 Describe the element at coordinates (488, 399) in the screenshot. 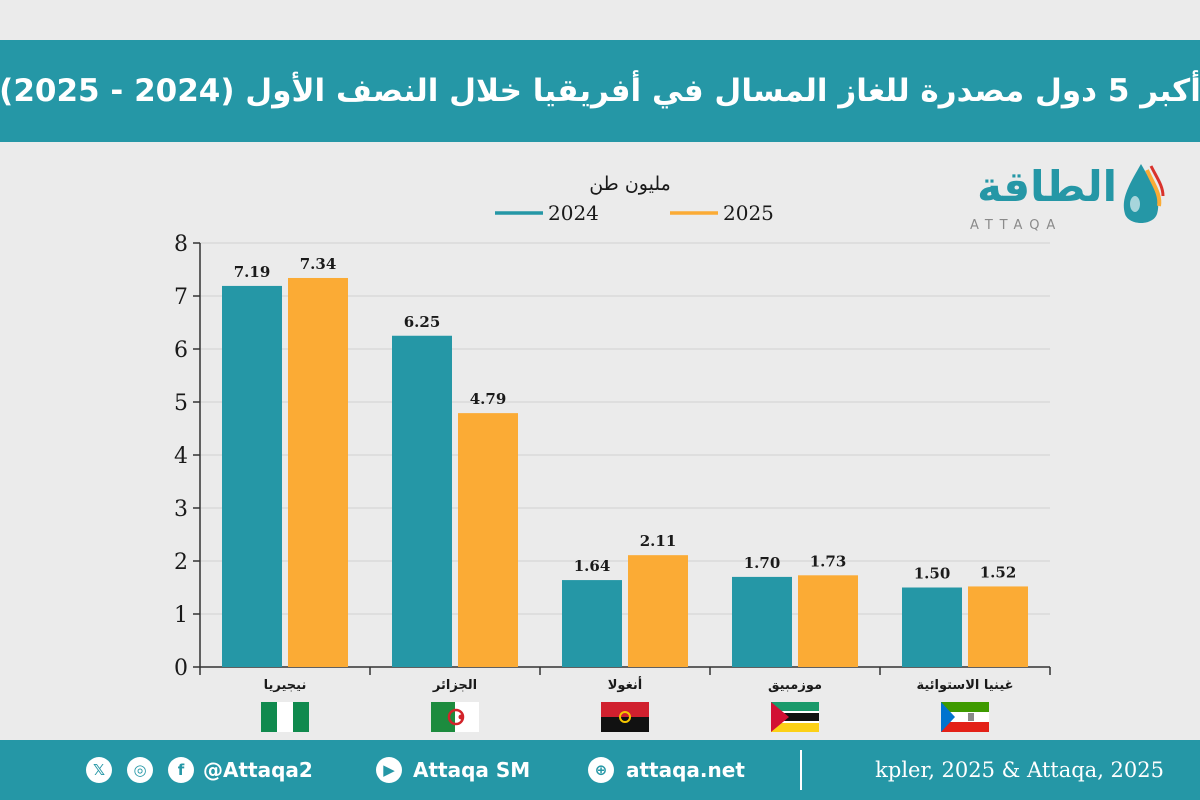

I see `bar-value-label: 4.79` at that location.